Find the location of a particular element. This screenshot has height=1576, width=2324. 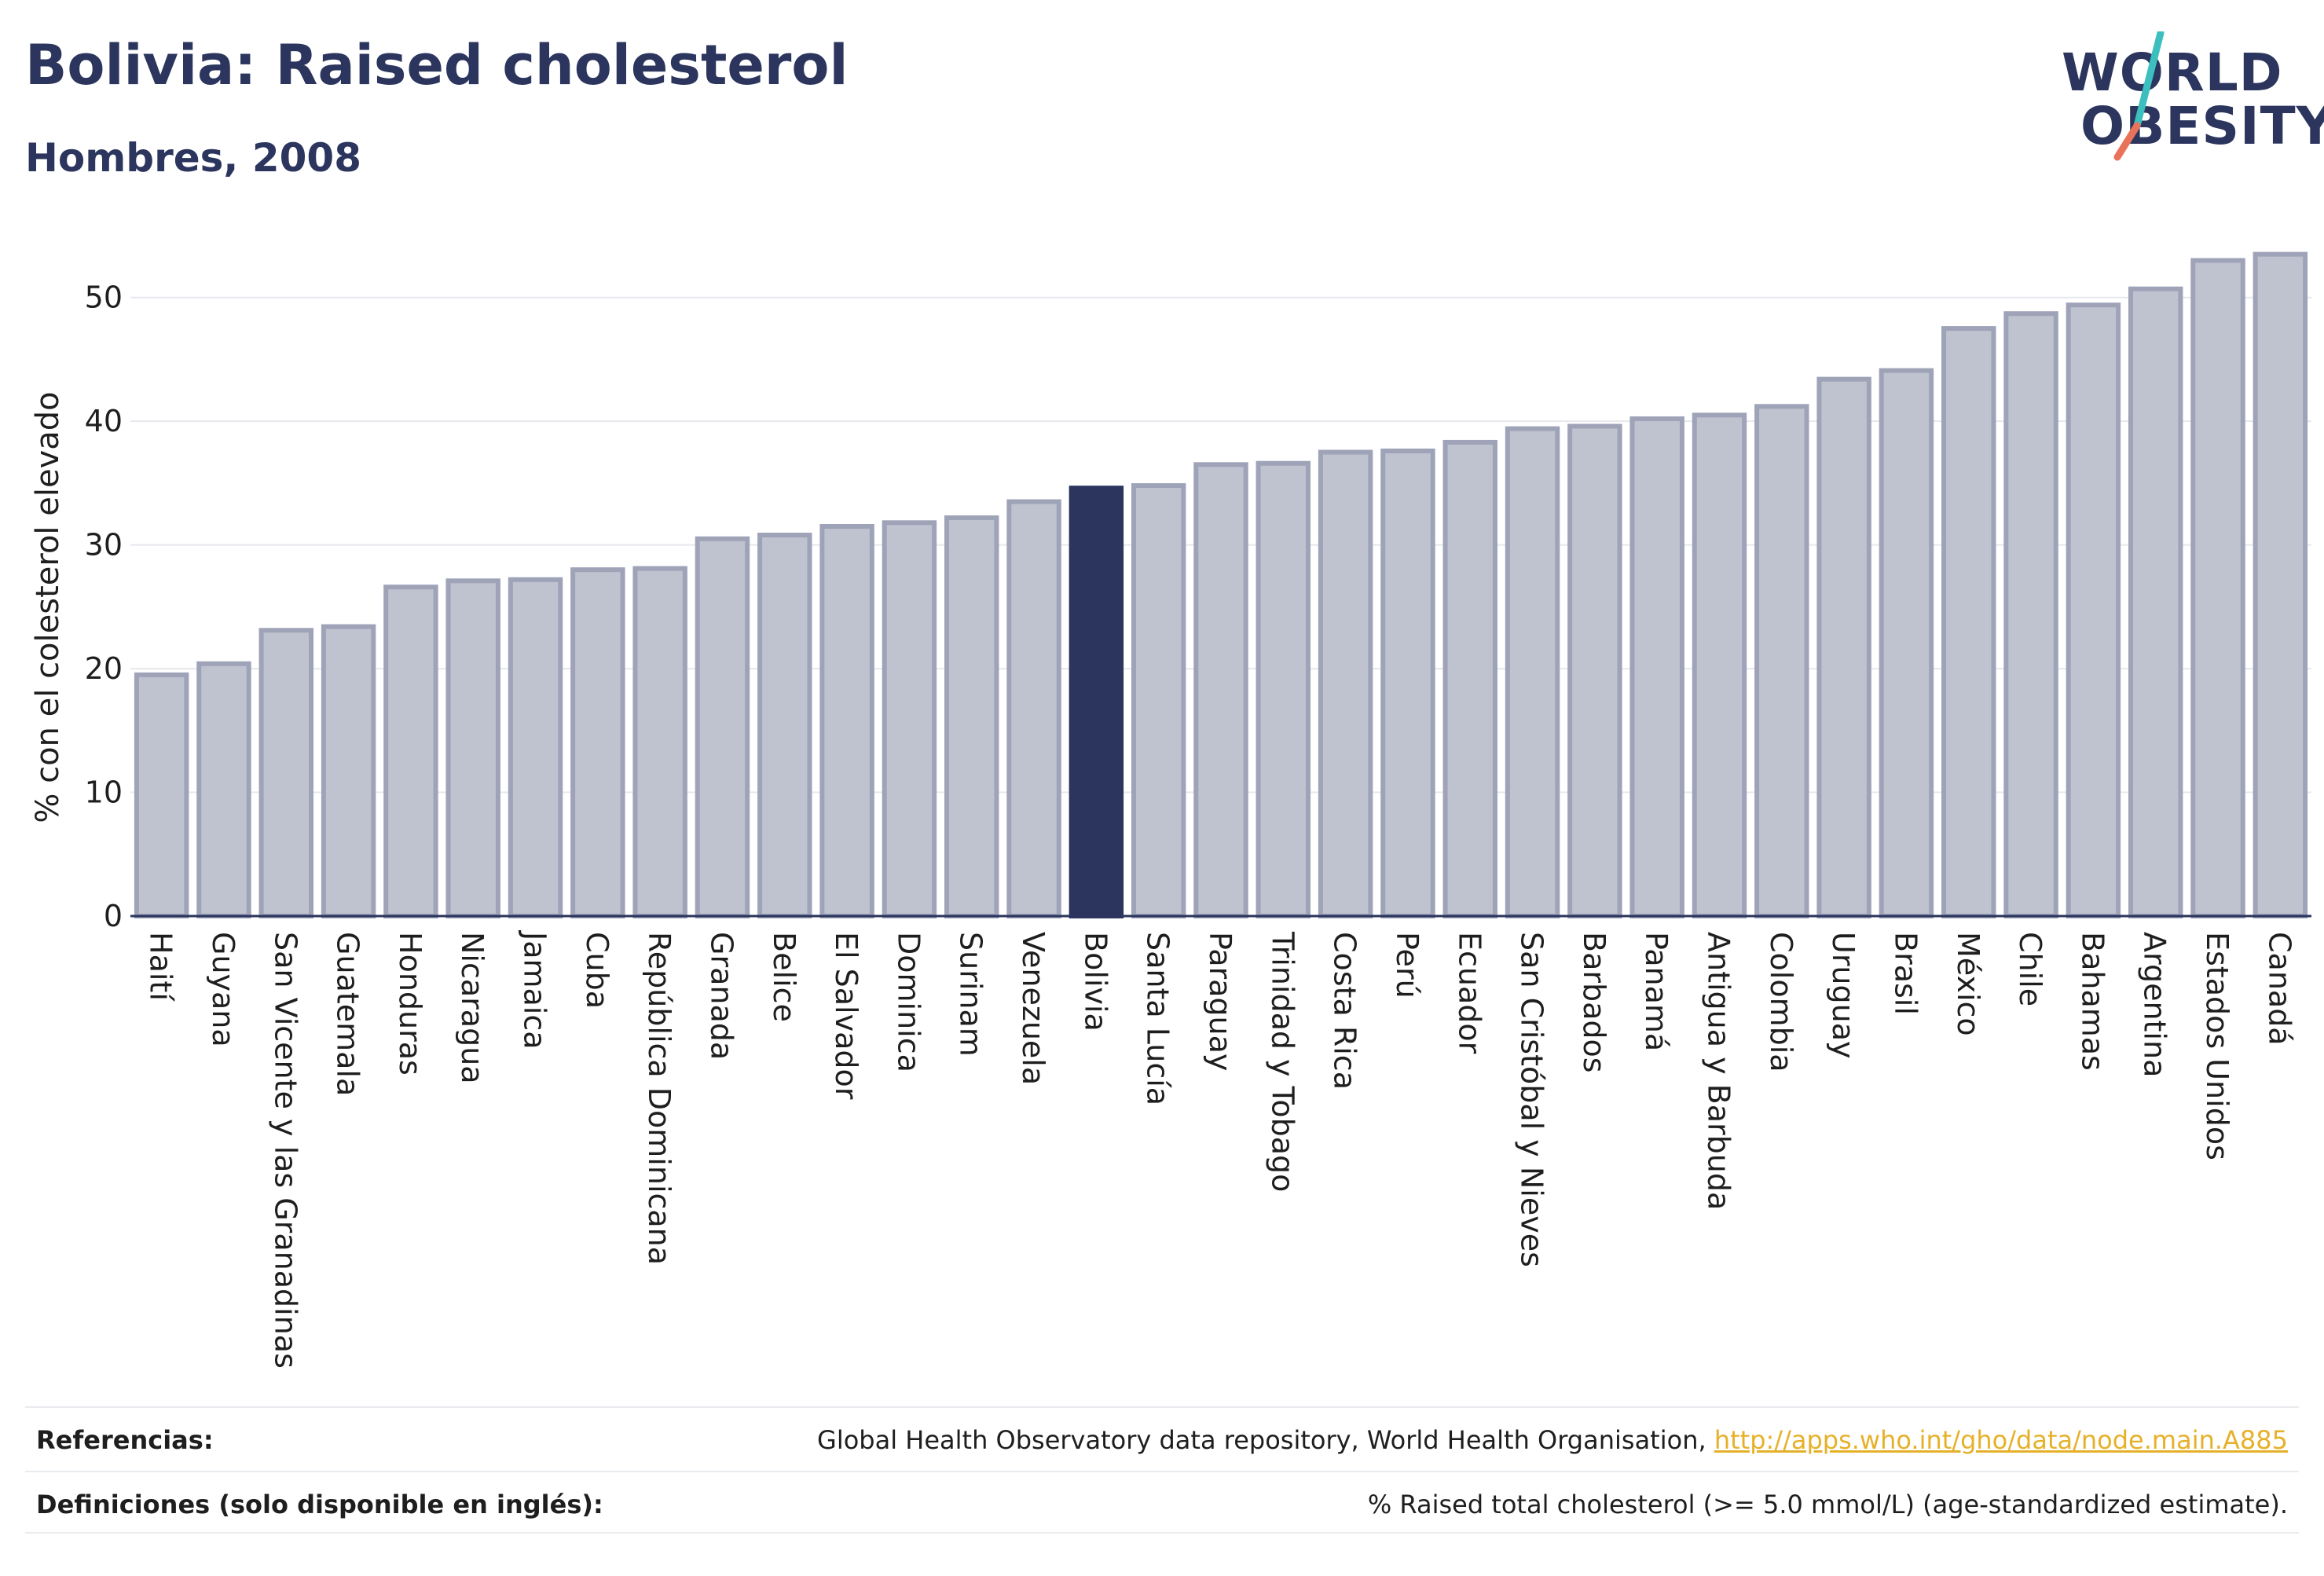

y-axis-label: % con el colesterol elevado is located at coordinates (48, 607).